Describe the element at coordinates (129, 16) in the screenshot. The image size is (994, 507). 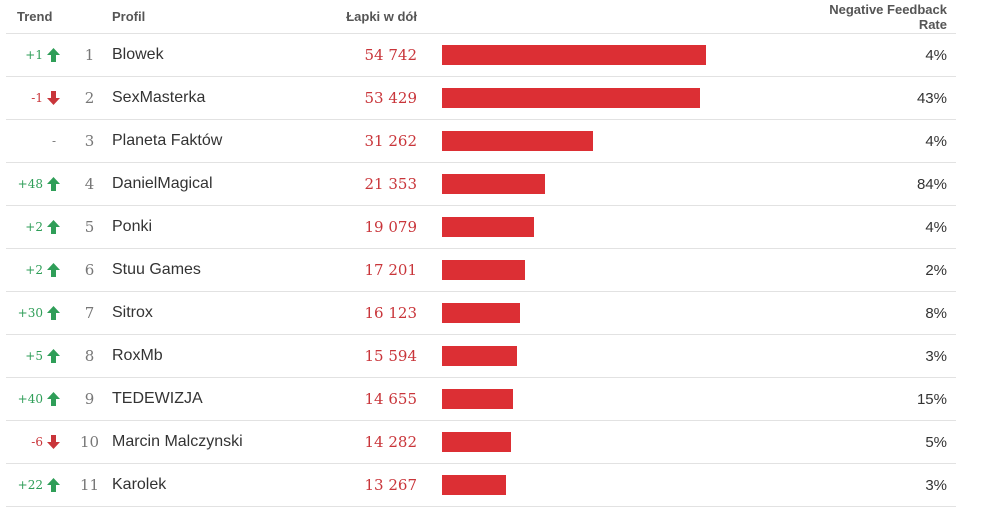
I see `header-profil: Profil` at that location.